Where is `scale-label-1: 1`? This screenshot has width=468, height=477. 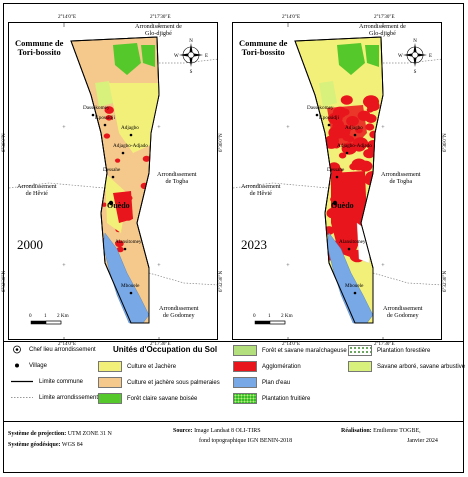 scale-label-1: 1 is located at coordinates (45, 316).